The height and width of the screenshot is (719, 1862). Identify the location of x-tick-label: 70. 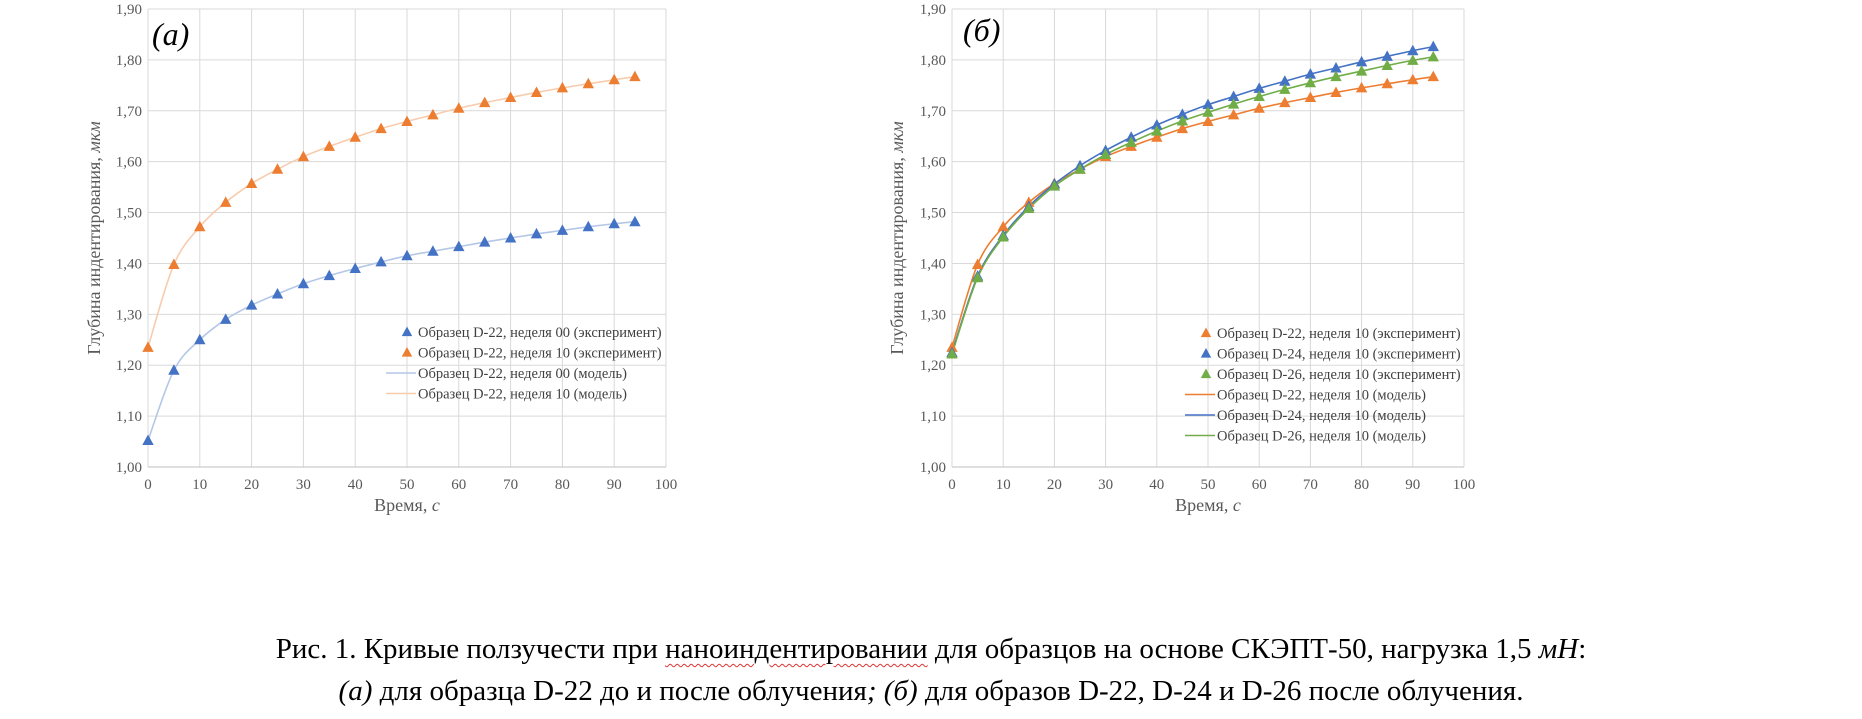
(1310, 485).